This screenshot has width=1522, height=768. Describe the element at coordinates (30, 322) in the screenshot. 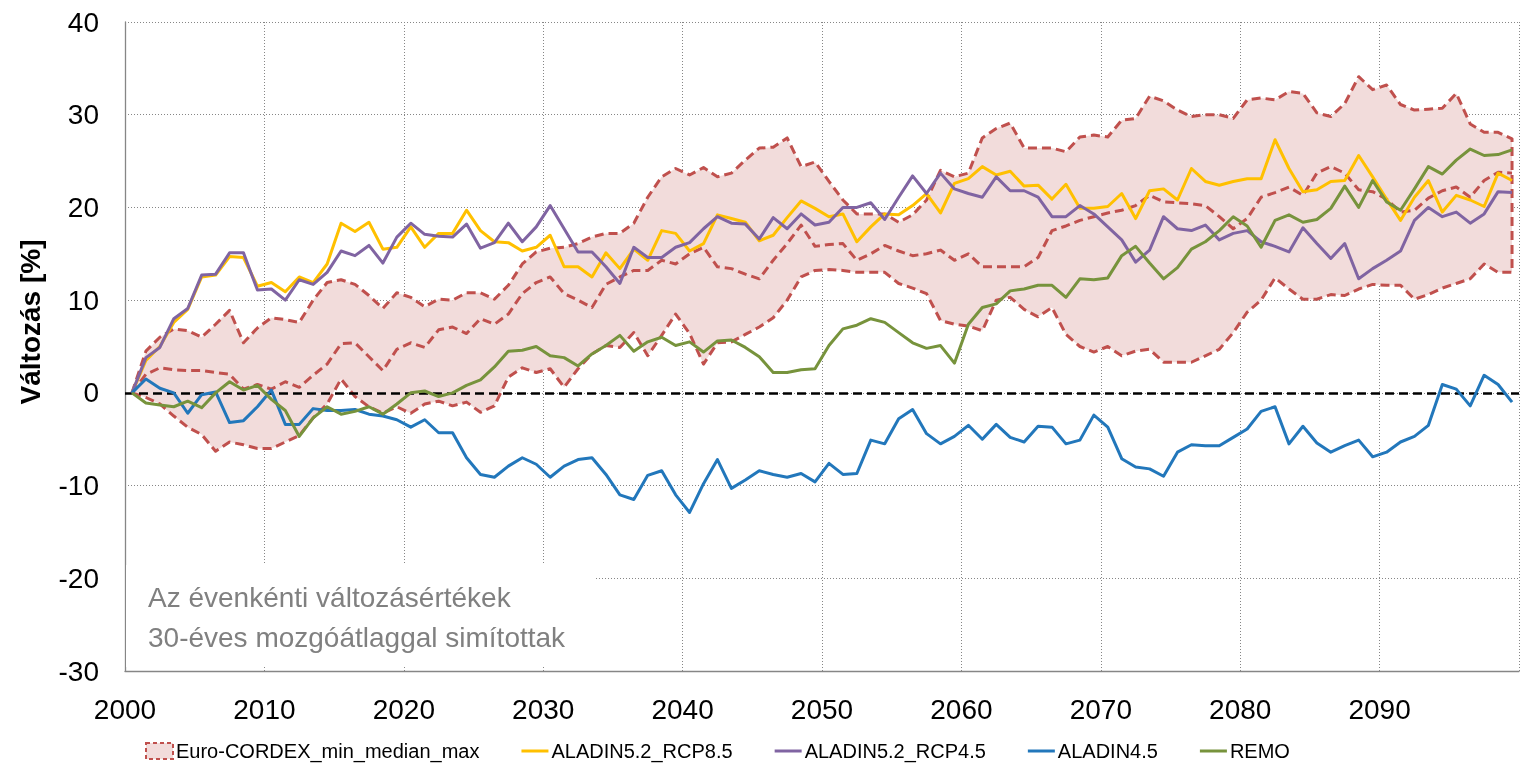

I see `y-axis-title: Változás [%]` at that location.